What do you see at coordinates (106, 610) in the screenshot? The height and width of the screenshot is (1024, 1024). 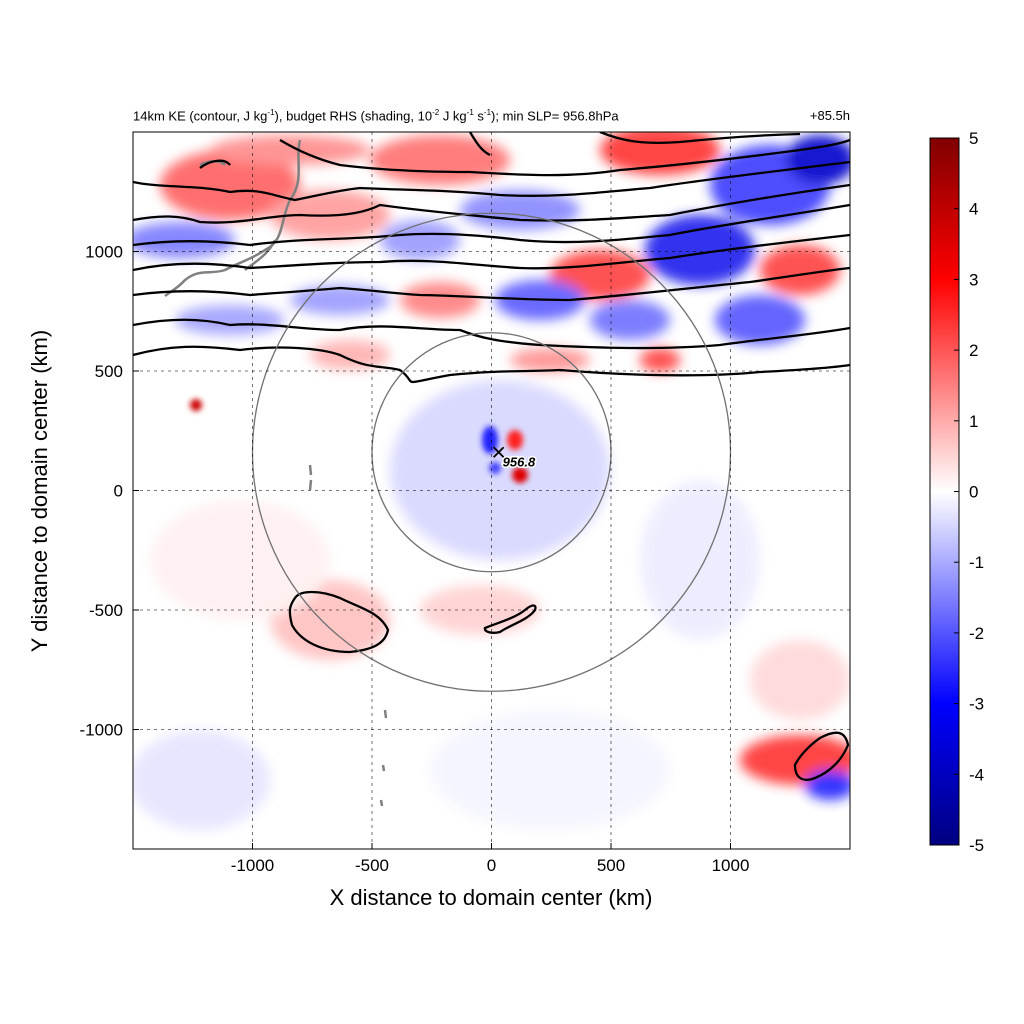 I see `y-tick-label: -500` at bounding box center [106, 610].